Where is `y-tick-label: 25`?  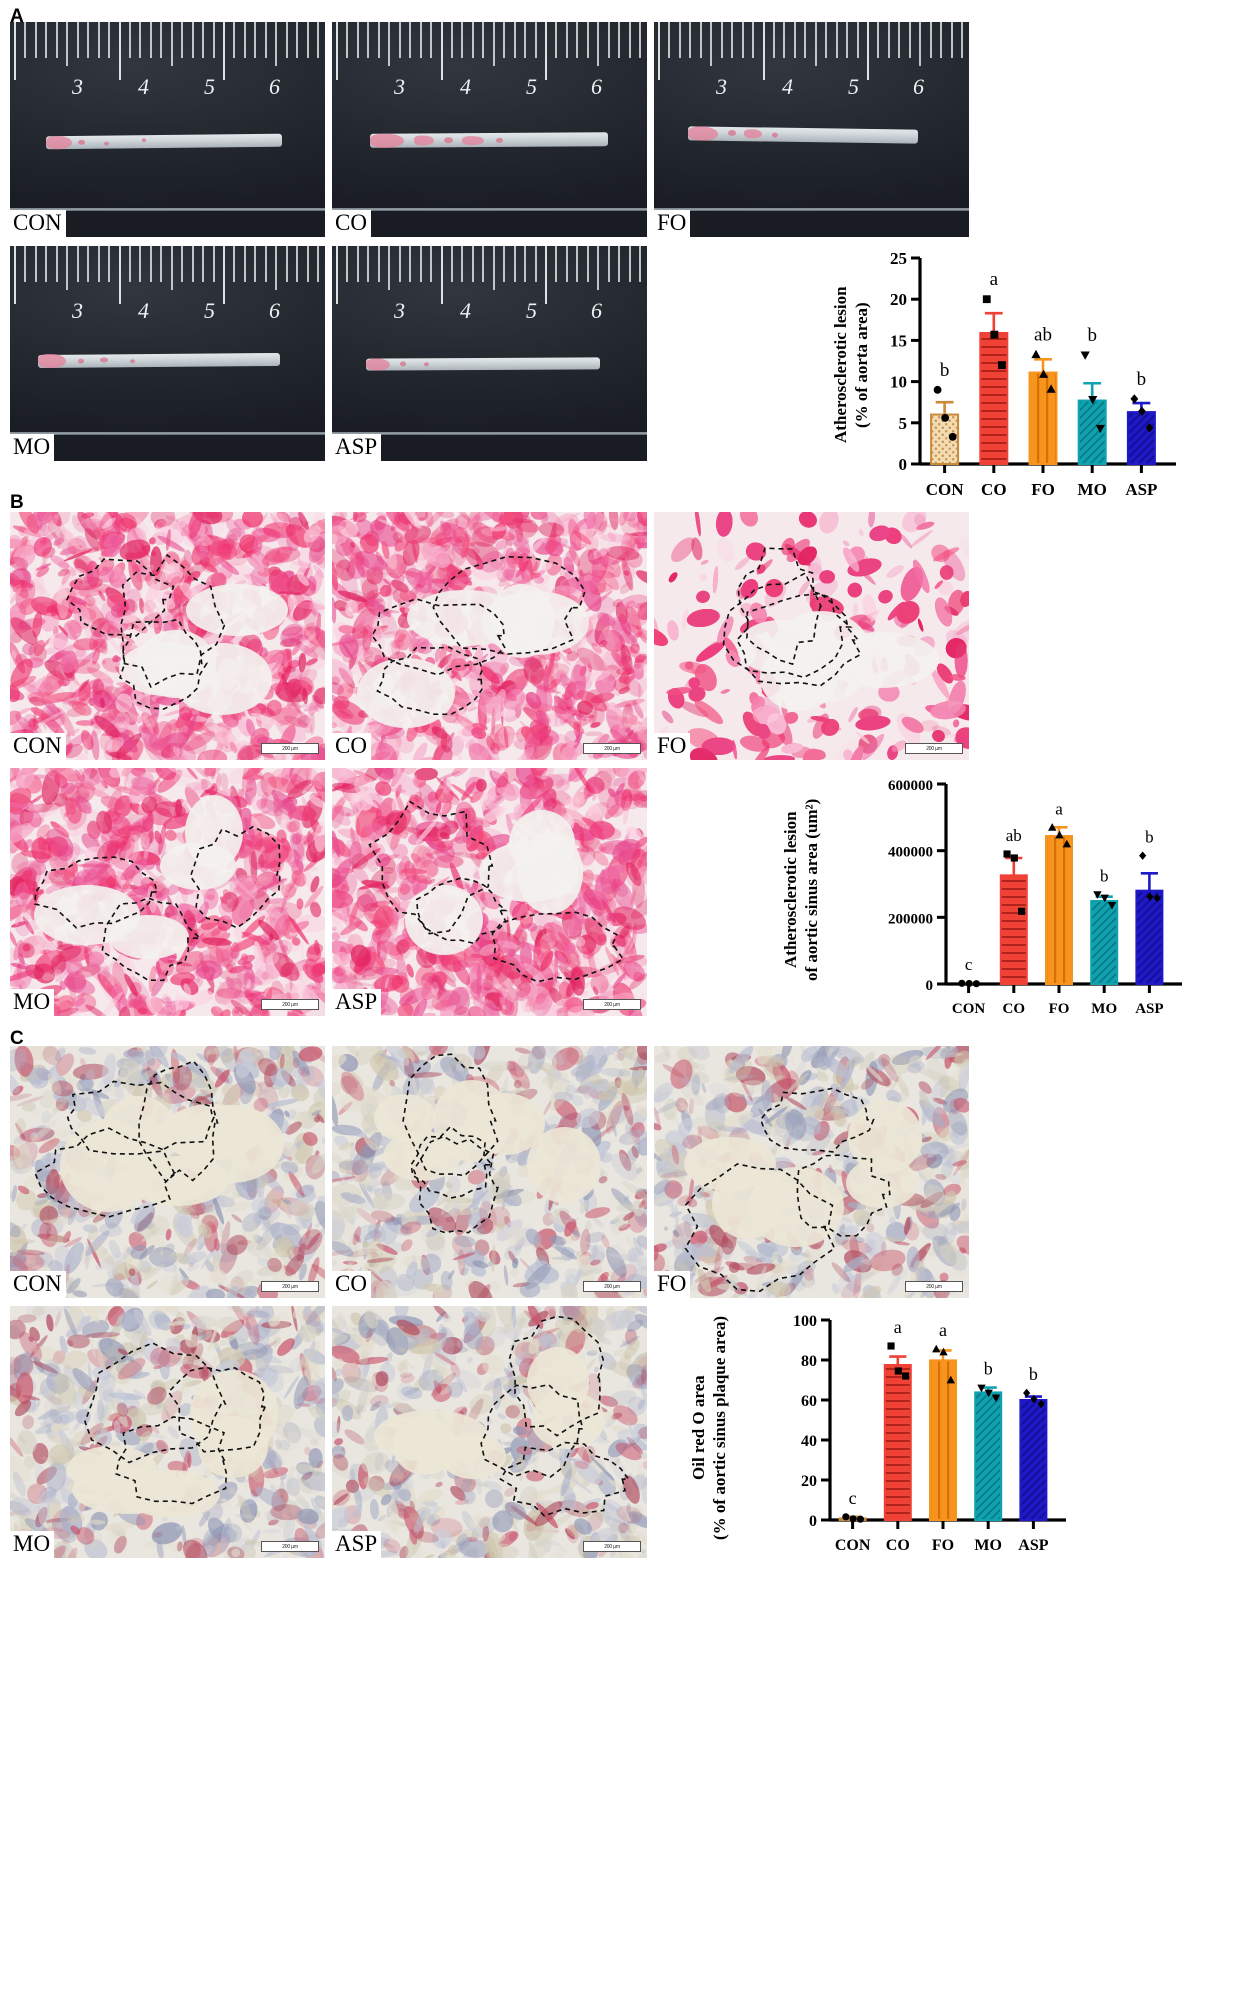 y-tick-label: 25 is located at coordinates (898, 258).